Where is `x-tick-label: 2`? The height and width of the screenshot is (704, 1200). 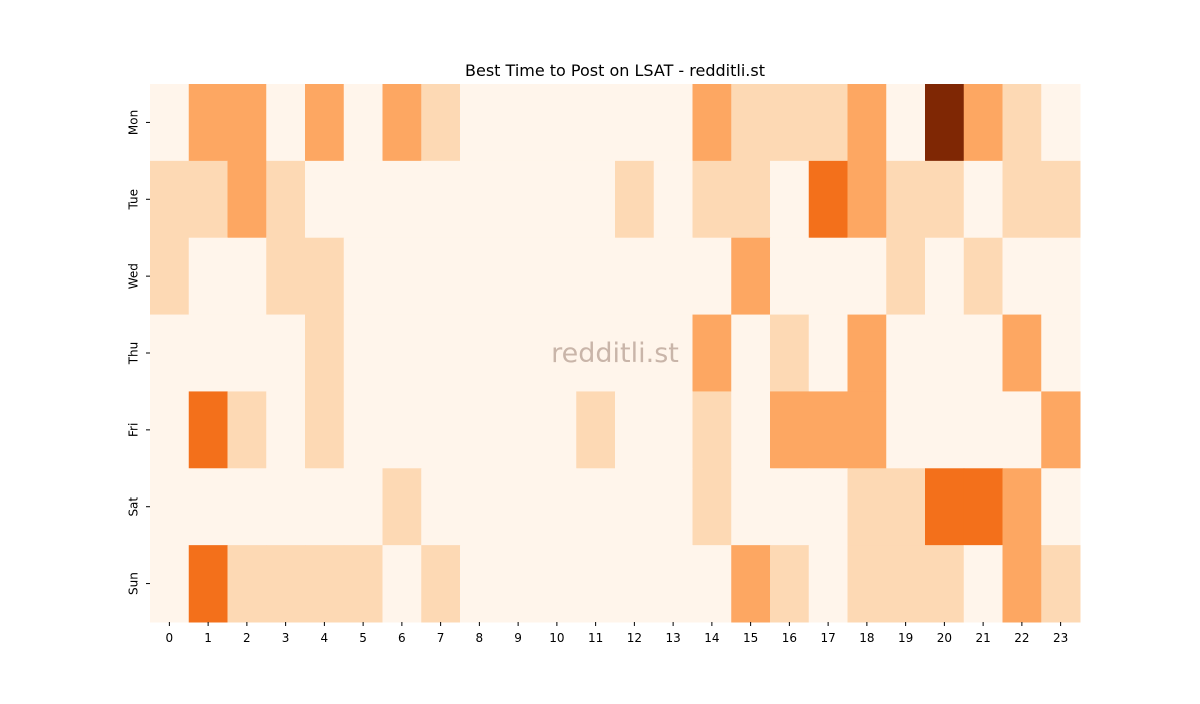
x-tick-label: 2 is located at coordinates (247, 638).